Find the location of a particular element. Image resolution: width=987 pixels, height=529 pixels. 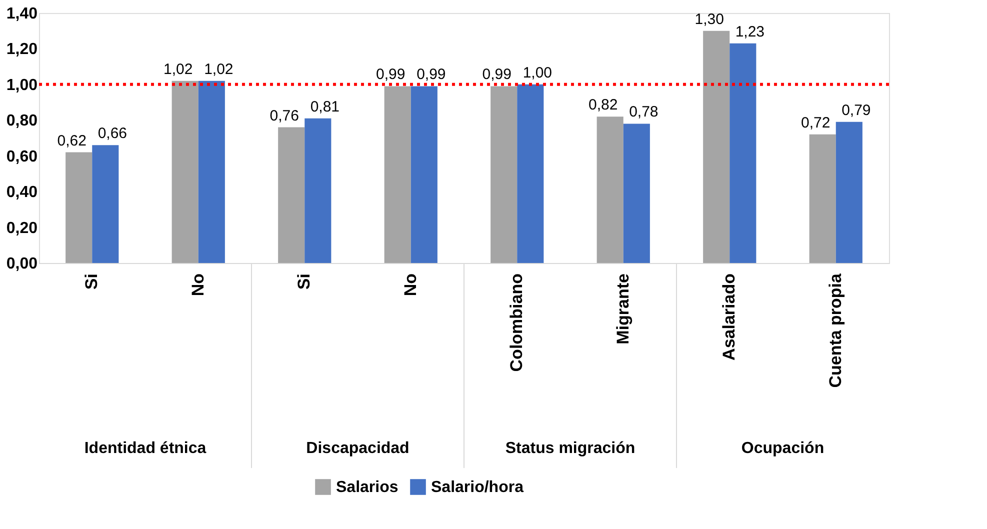

legend-label: Salarios is located at coordinates (367, 487).